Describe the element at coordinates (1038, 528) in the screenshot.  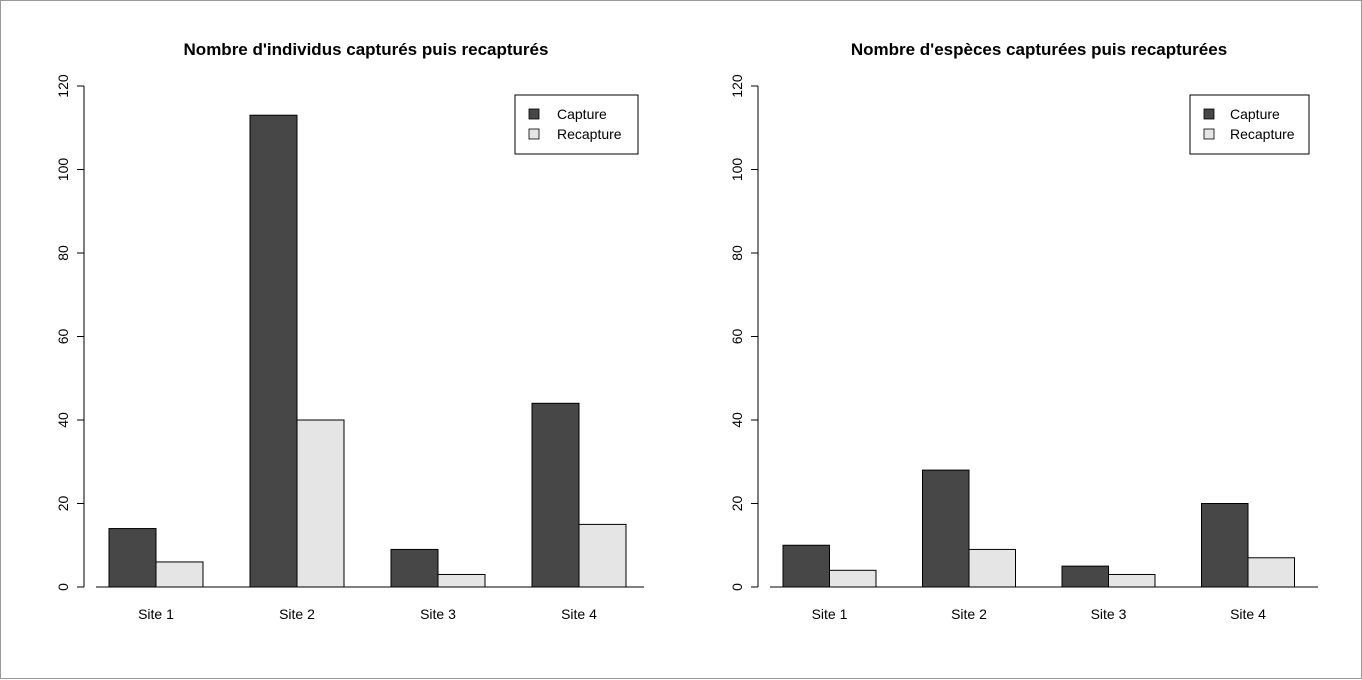
I see `bar-group` at that location.